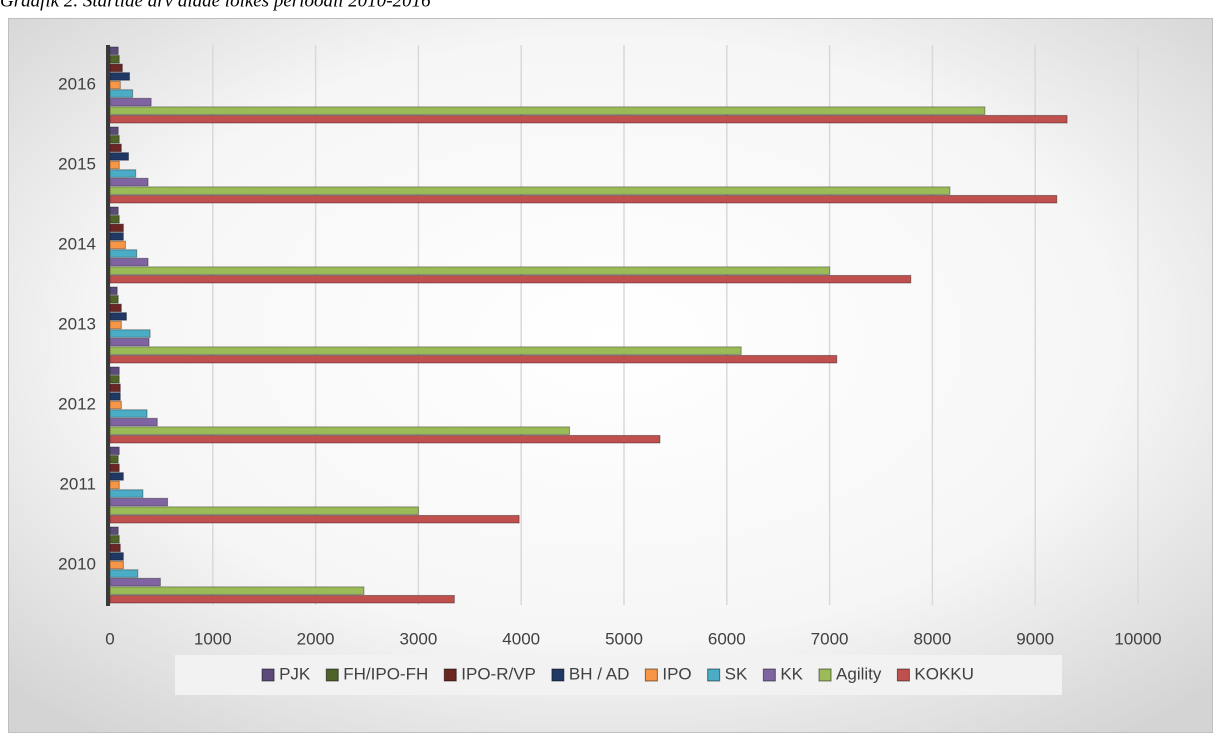 The image size is (1213, 733). I want to click on x-tick-label: 7000, so click(830, 638).